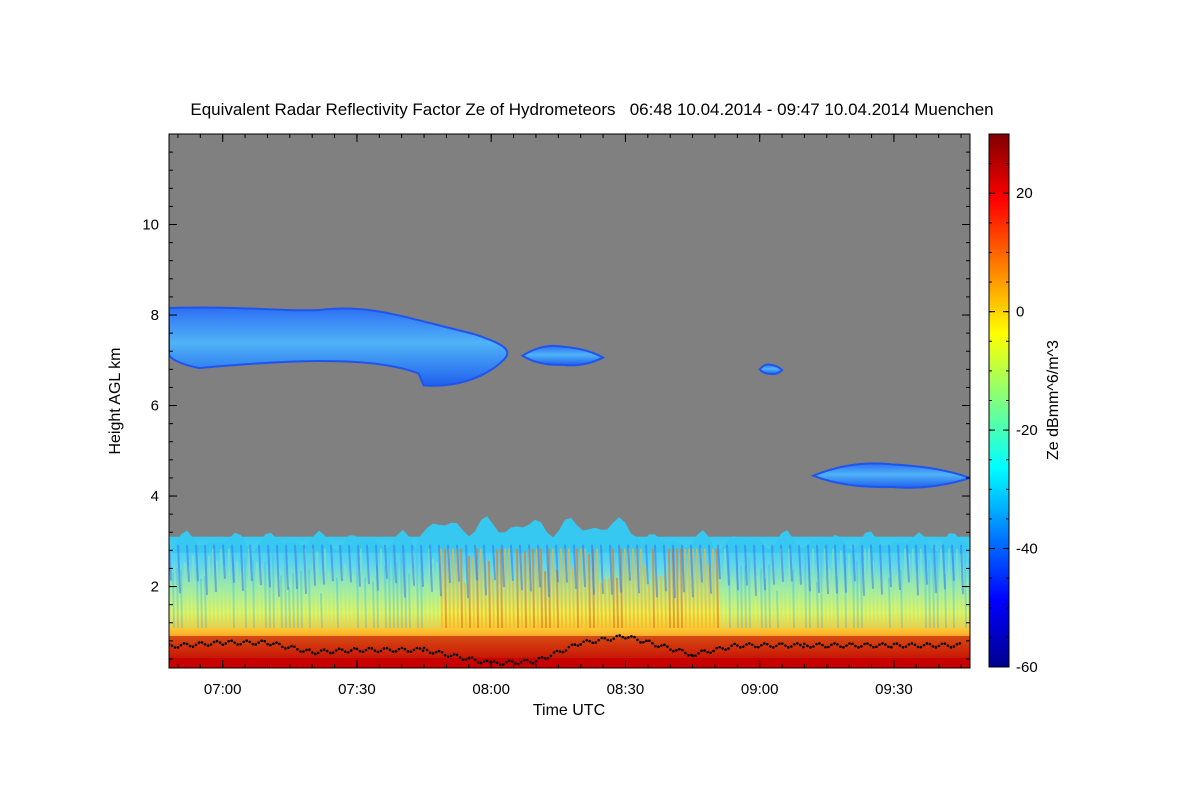 Image resolution: width=1200 pixels, height=800 pixels. Describe the element at coordinates (569, 663) in the screenshot. I see `precipitation-base` at that location.